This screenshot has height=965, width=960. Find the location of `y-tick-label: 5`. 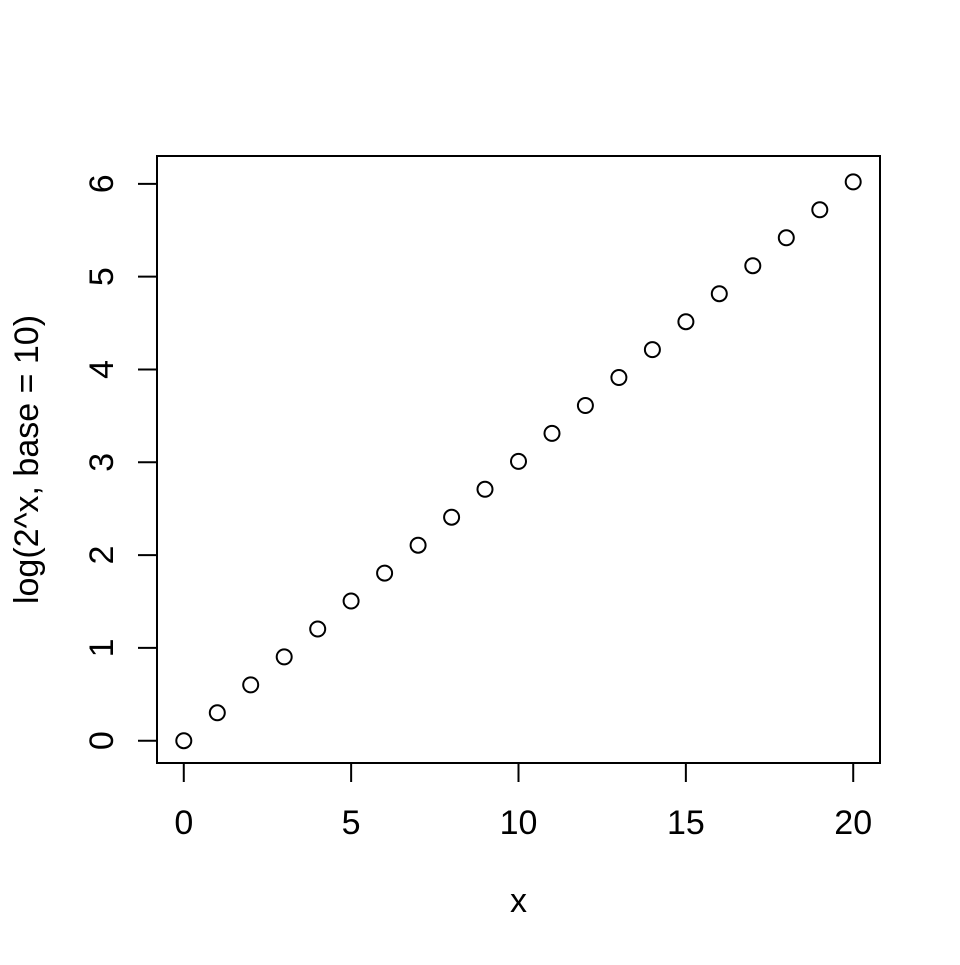

y-tick-label: 5 is located at coordinates (102, 276).